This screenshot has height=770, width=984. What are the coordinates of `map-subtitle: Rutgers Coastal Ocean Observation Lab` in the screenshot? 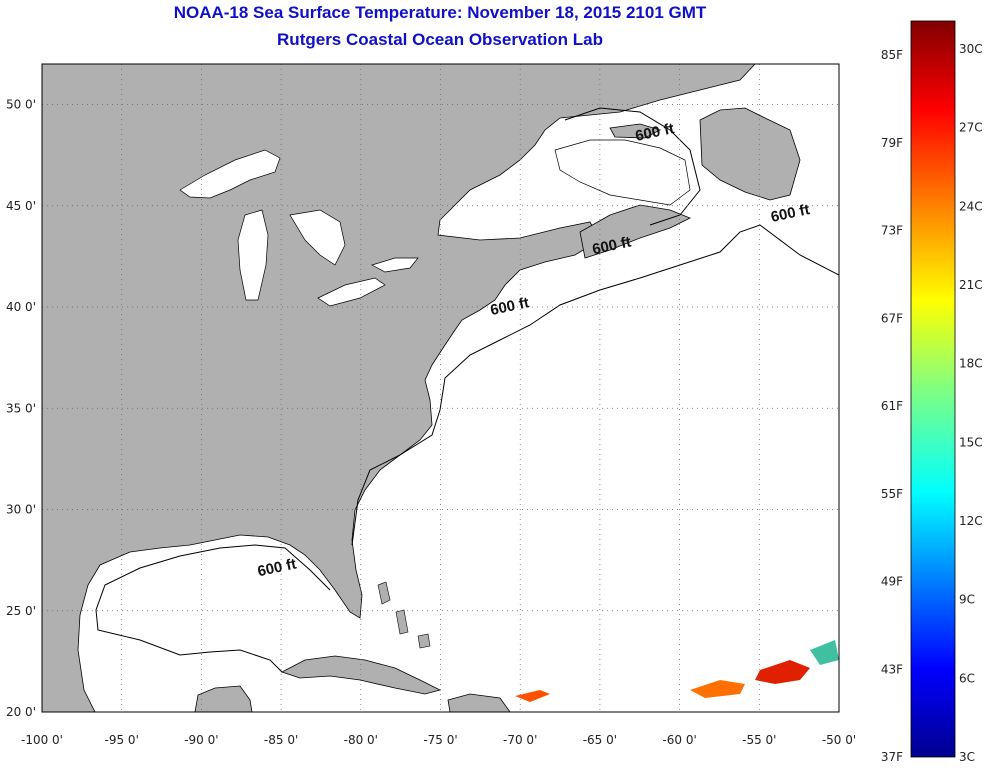 It's located at (440, 39).